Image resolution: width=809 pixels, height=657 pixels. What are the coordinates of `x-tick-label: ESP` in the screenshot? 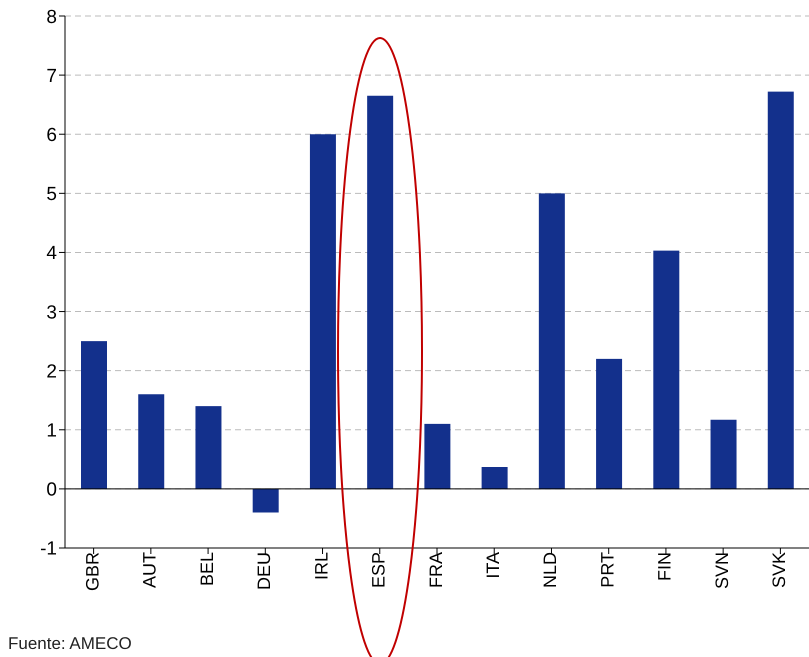 It's located at (378, 570).